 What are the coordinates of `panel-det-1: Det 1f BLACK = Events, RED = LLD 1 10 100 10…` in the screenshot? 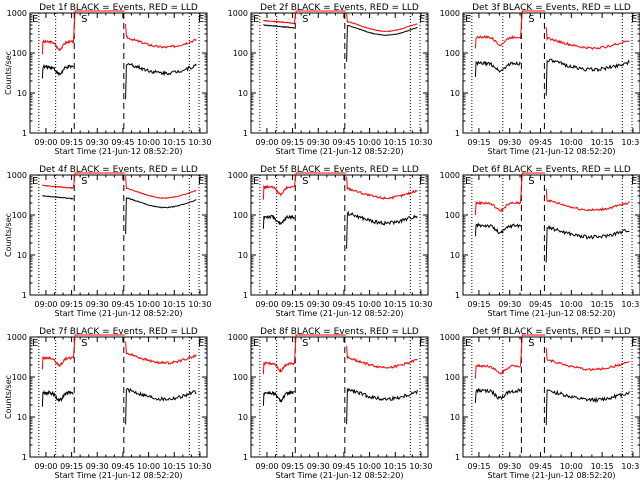 It's located at (107, 79).